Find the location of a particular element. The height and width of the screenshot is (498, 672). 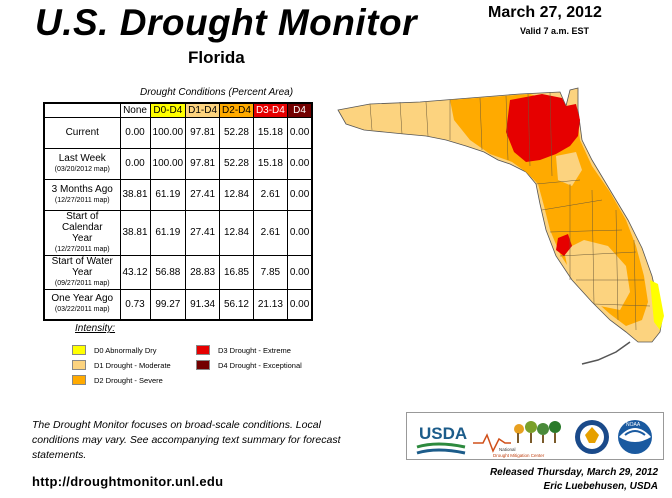

usda-logo: USDA is located at coordinates (441, 437).